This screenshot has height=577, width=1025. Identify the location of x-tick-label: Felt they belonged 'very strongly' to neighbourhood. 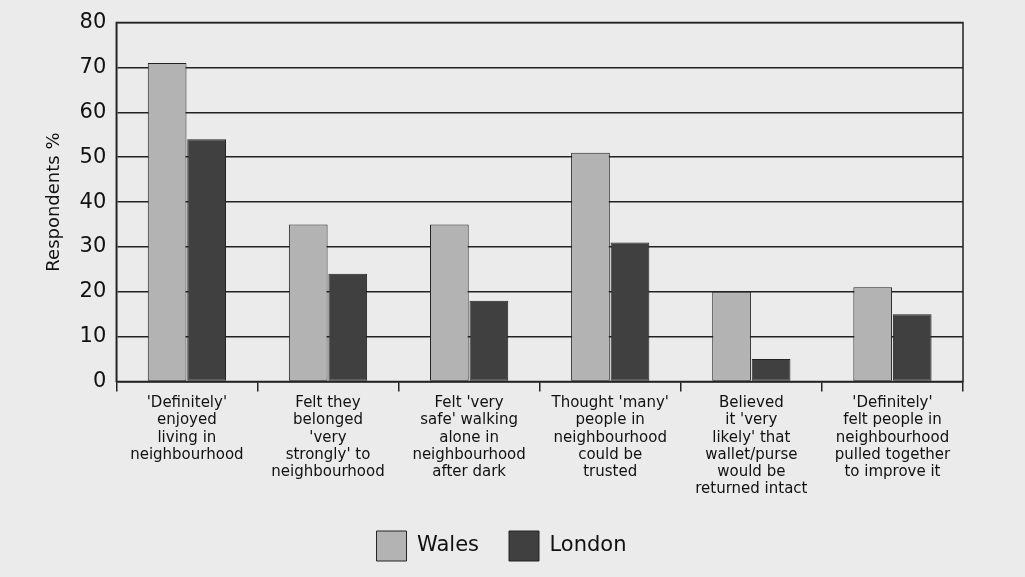
(328, 437).